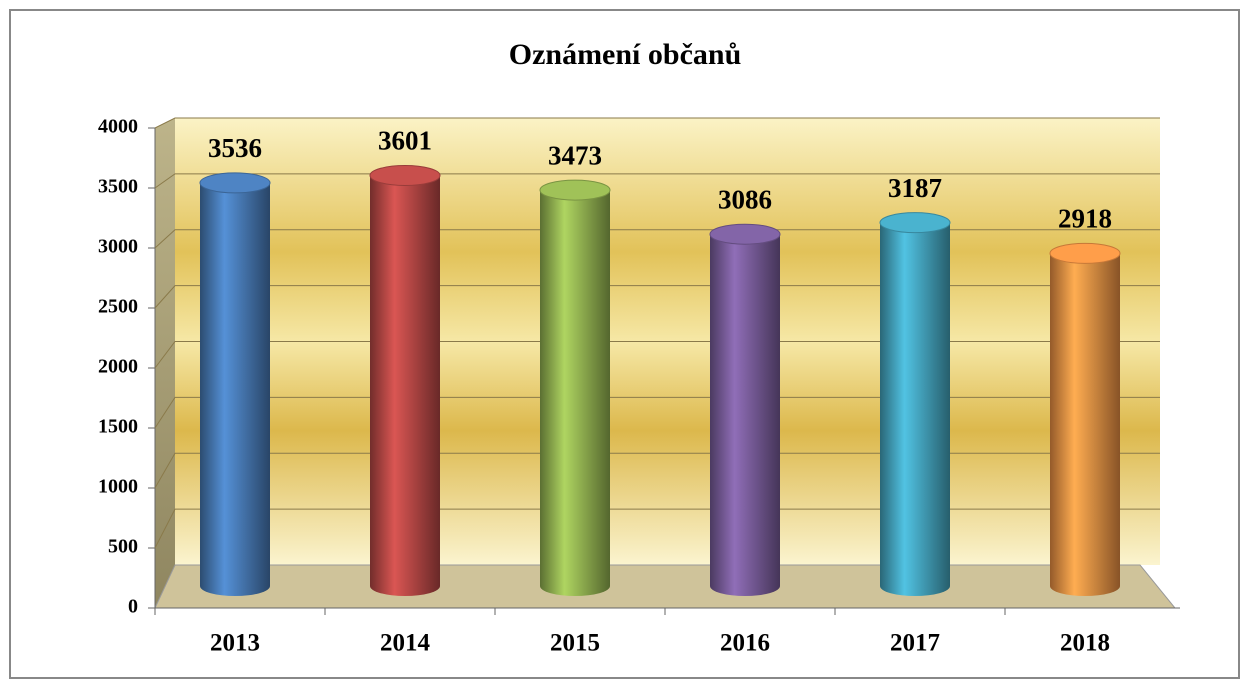 This screenshot has width=1250, height=694. What do you see at coordinates (915, 188) in the screenshot?
I see `data-label: 3187` at bounding box center [915, 188].